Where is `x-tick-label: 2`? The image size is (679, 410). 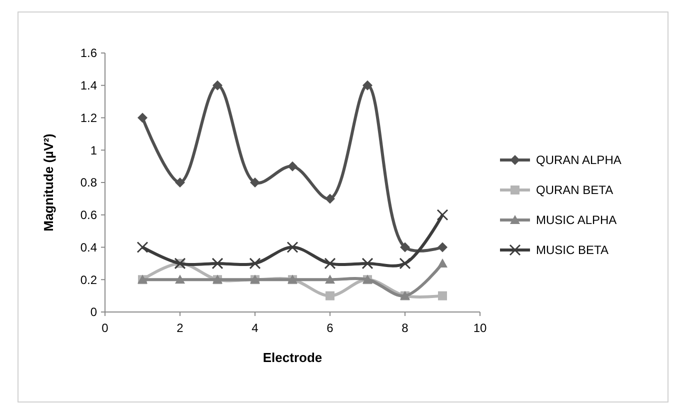
x-tick-label: 2 is located at coordinates (180, 328).